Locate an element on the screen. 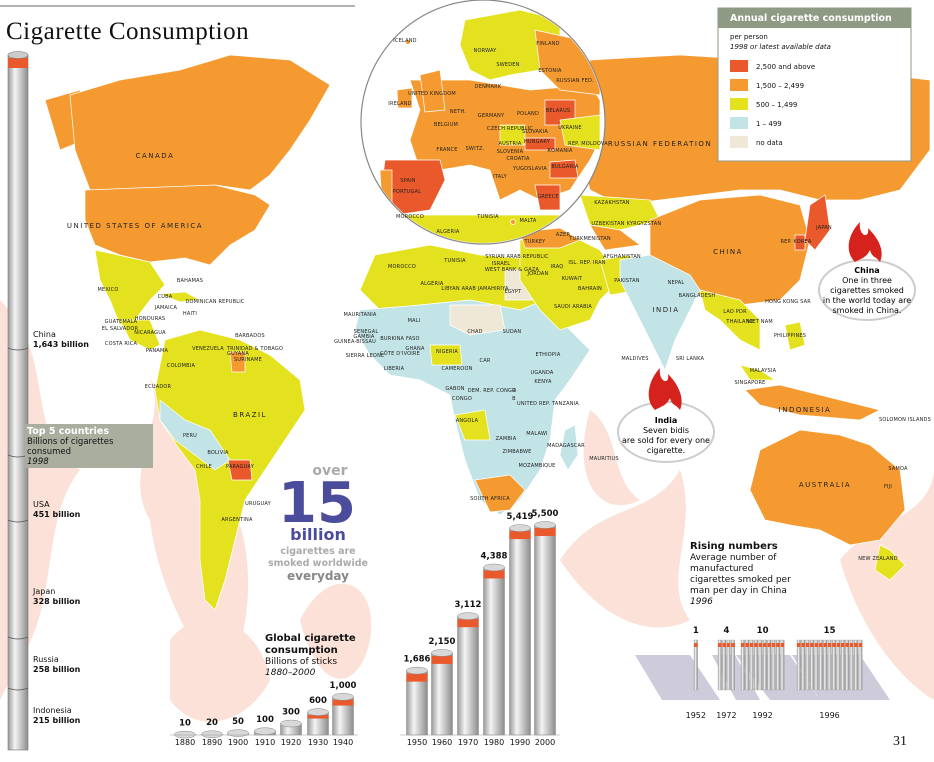 Image resolution: width=934 pixels, height=762 pixels. map-label: SLOVENIA is located at coordinates (510, 152).